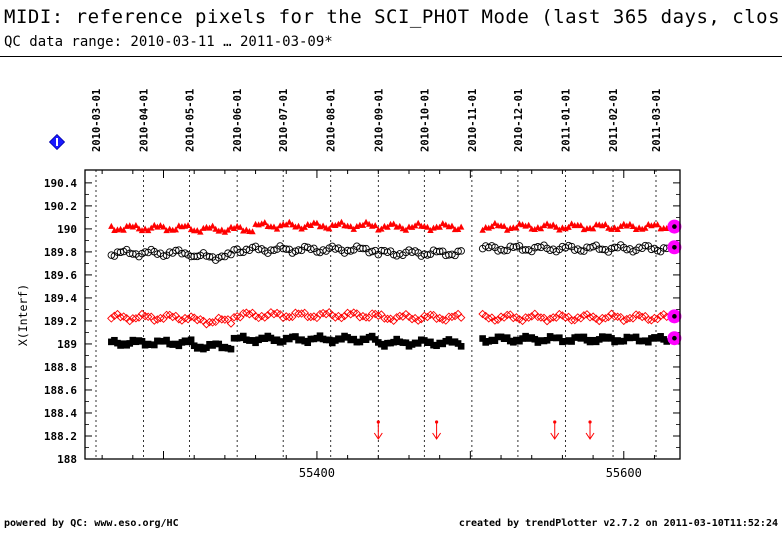  Describe the element at coordinates (624, 473) in the screenshot. I see `x-tick-label: 55600` at that location.